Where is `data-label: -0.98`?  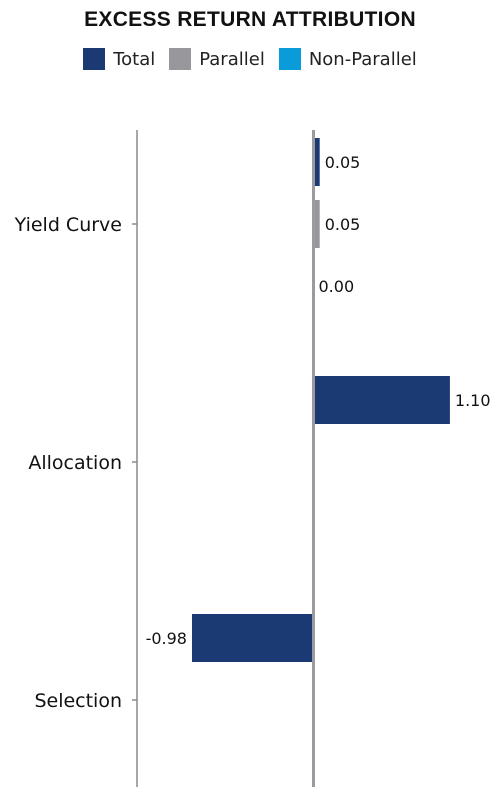
data-label: -0.98 is located at coordinates (166, 638).